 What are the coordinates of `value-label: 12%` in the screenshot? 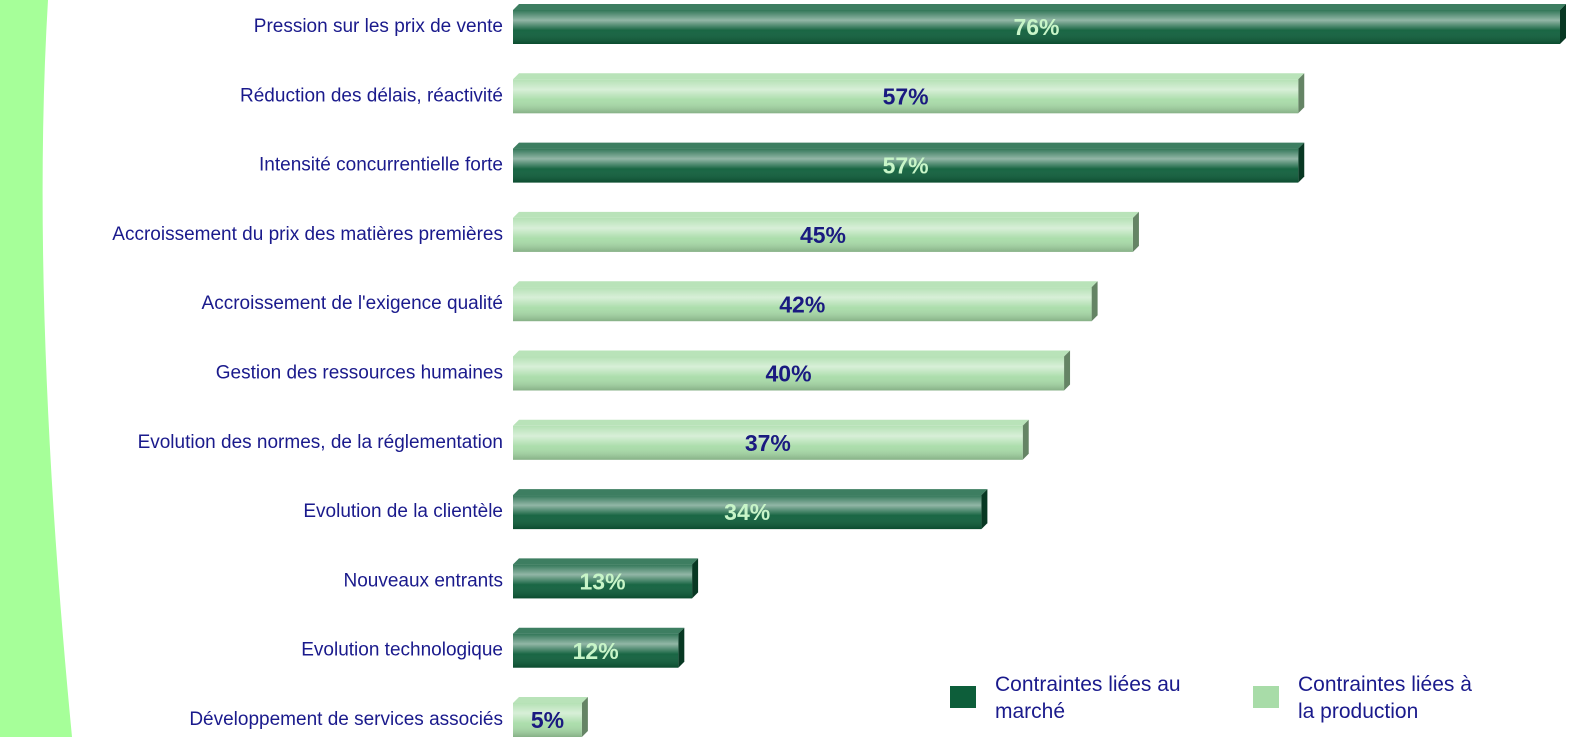 It's located at (596, 651).